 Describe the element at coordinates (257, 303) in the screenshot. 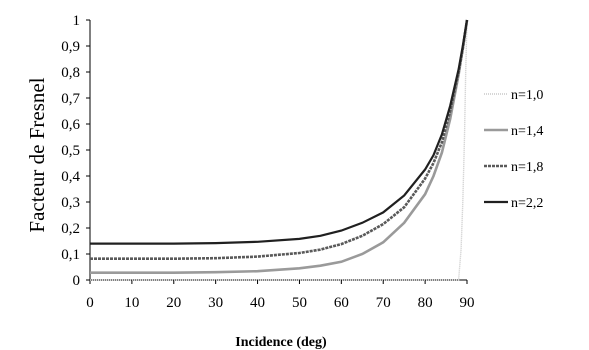

I see `x-tick-label: 40` at that location.